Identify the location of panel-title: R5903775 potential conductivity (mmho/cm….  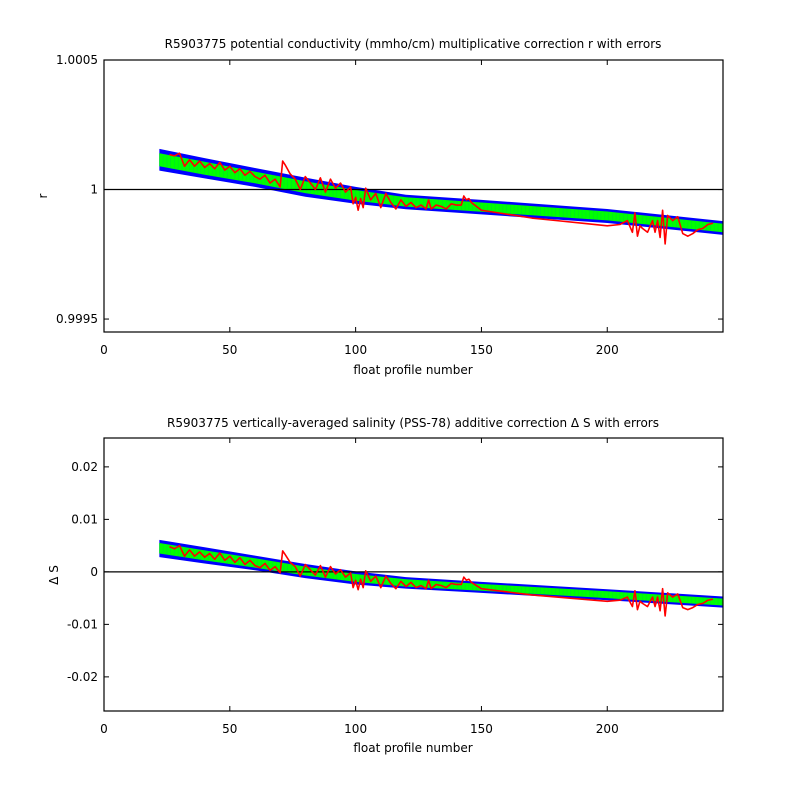
(413, 44).